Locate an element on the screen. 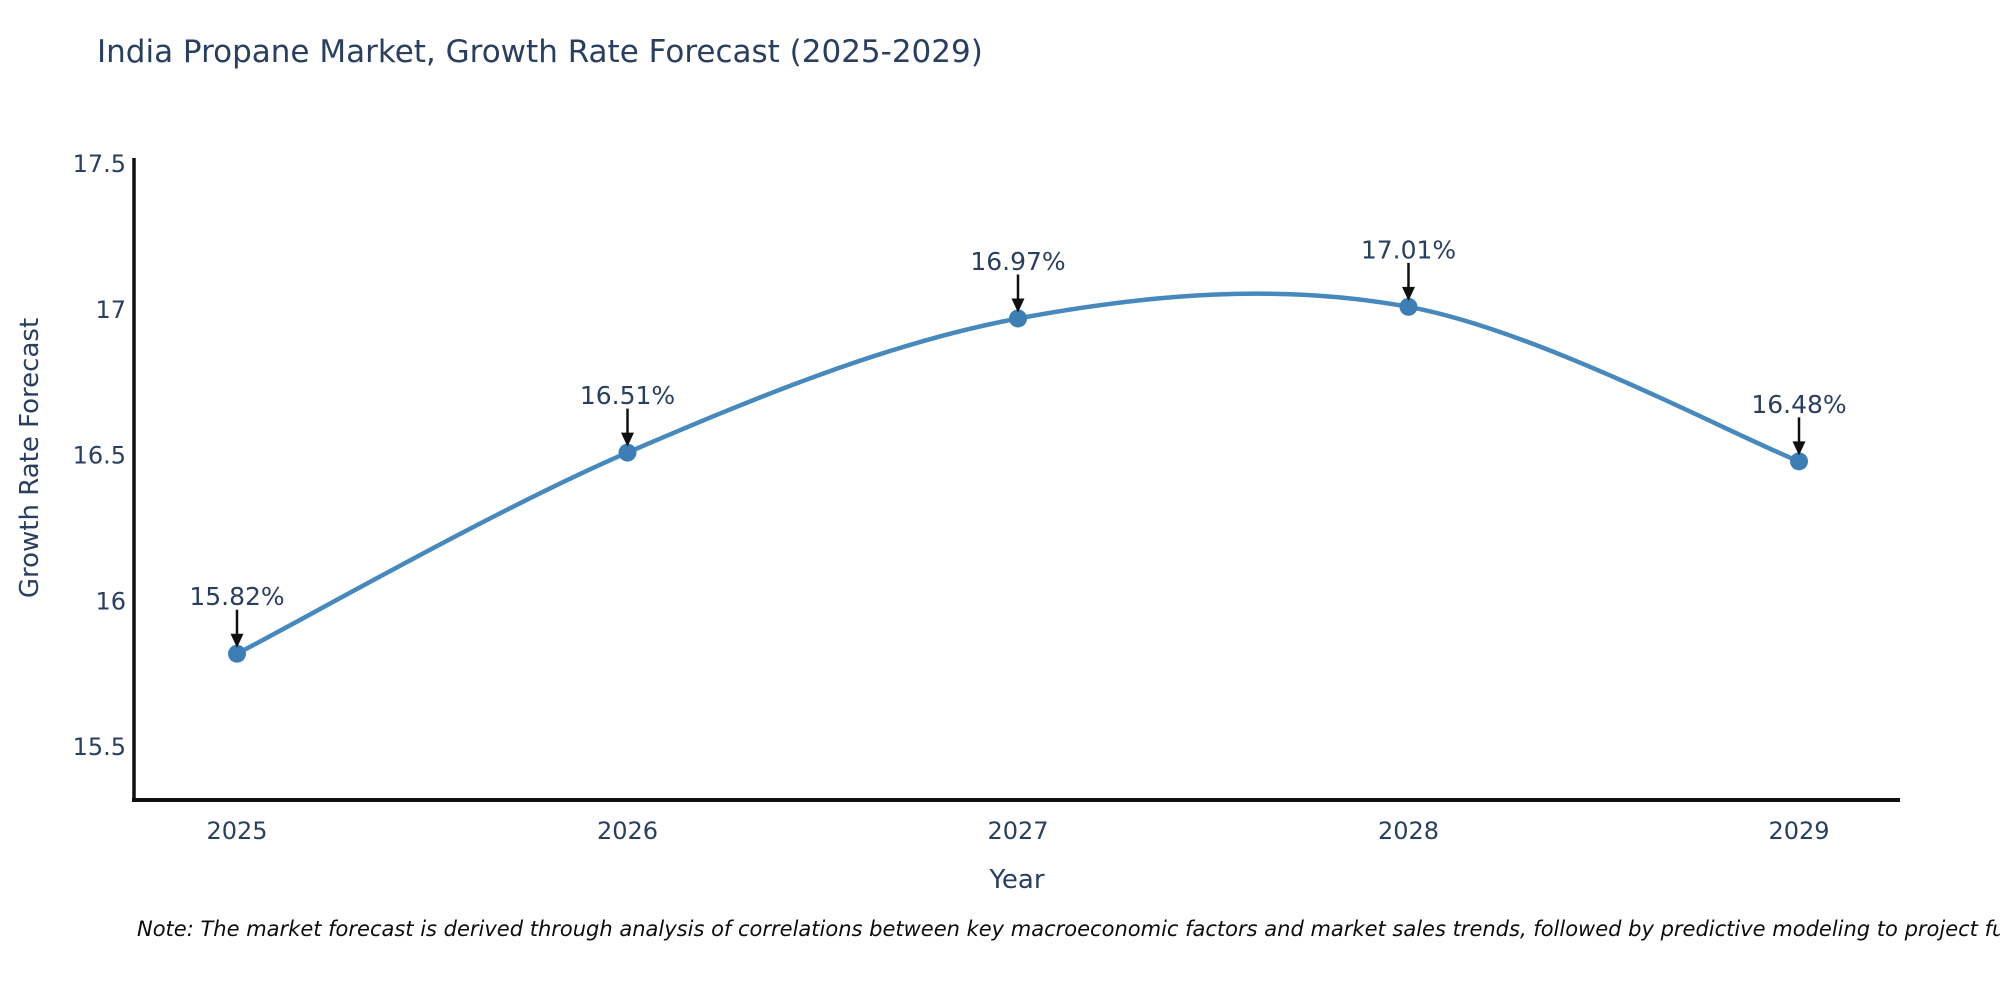 The width and height of the screenshot is (2000, 1000). x-tick-label: 2029 is located at coordinates (1798, 831).